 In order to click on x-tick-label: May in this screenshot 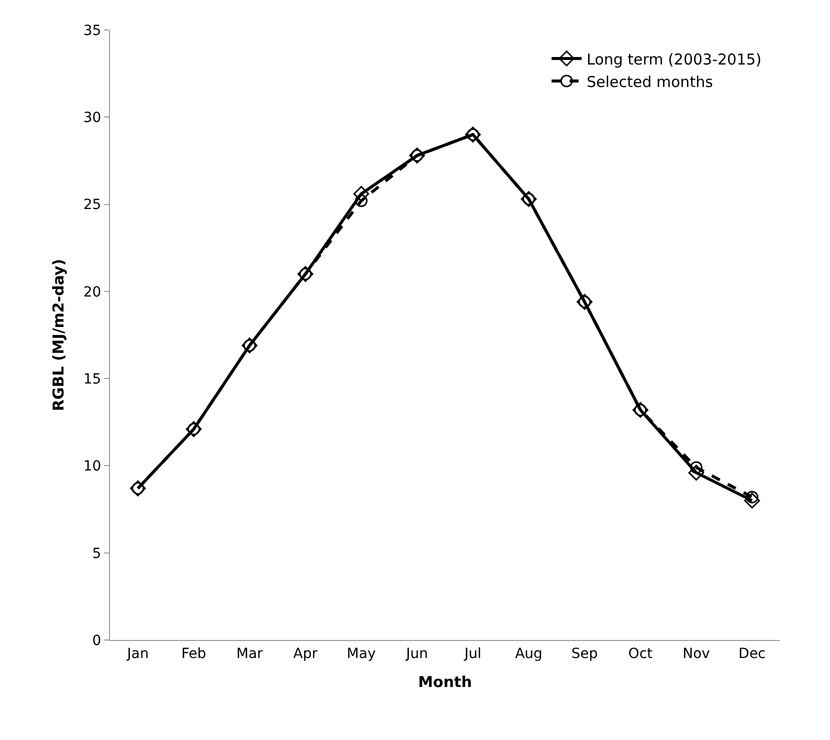, I will do `click(361, 654)`.